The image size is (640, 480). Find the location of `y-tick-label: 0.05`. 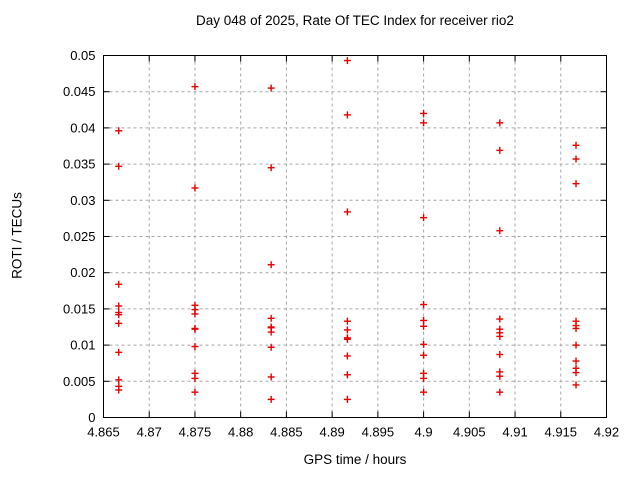

y-tick-label: 0.05 is located at coordinates (82, 55).